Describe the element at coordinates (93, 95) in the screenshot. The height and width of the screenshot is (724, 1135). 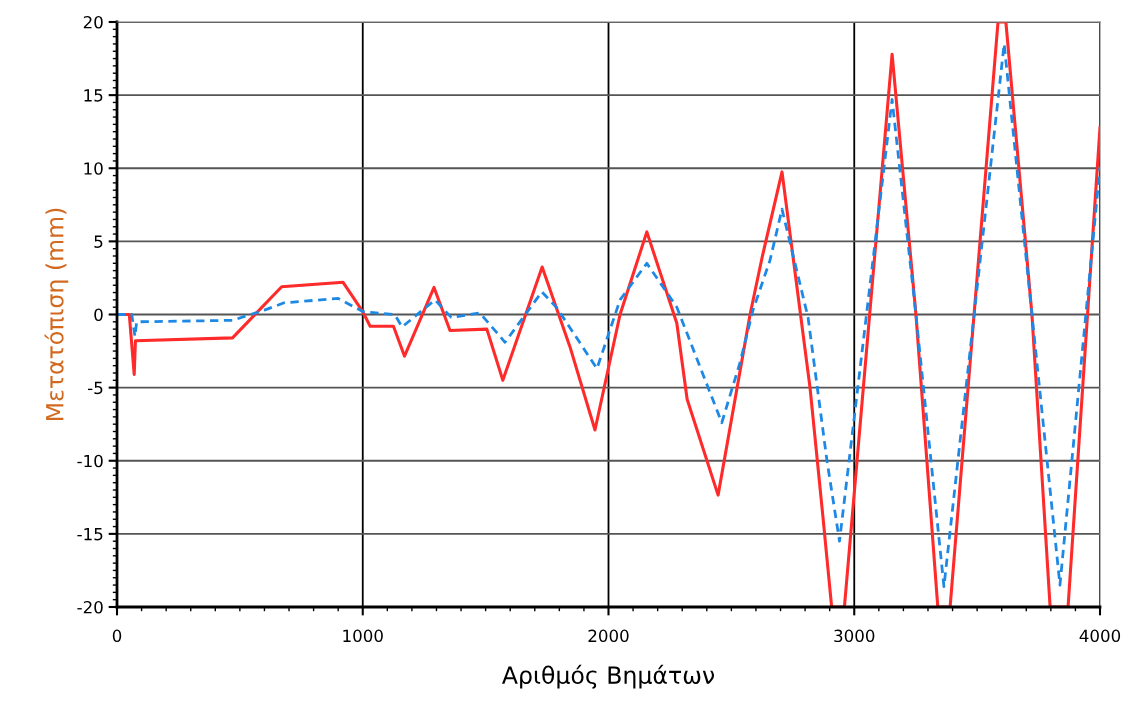
I see `y-tick-label: 15` at that location.